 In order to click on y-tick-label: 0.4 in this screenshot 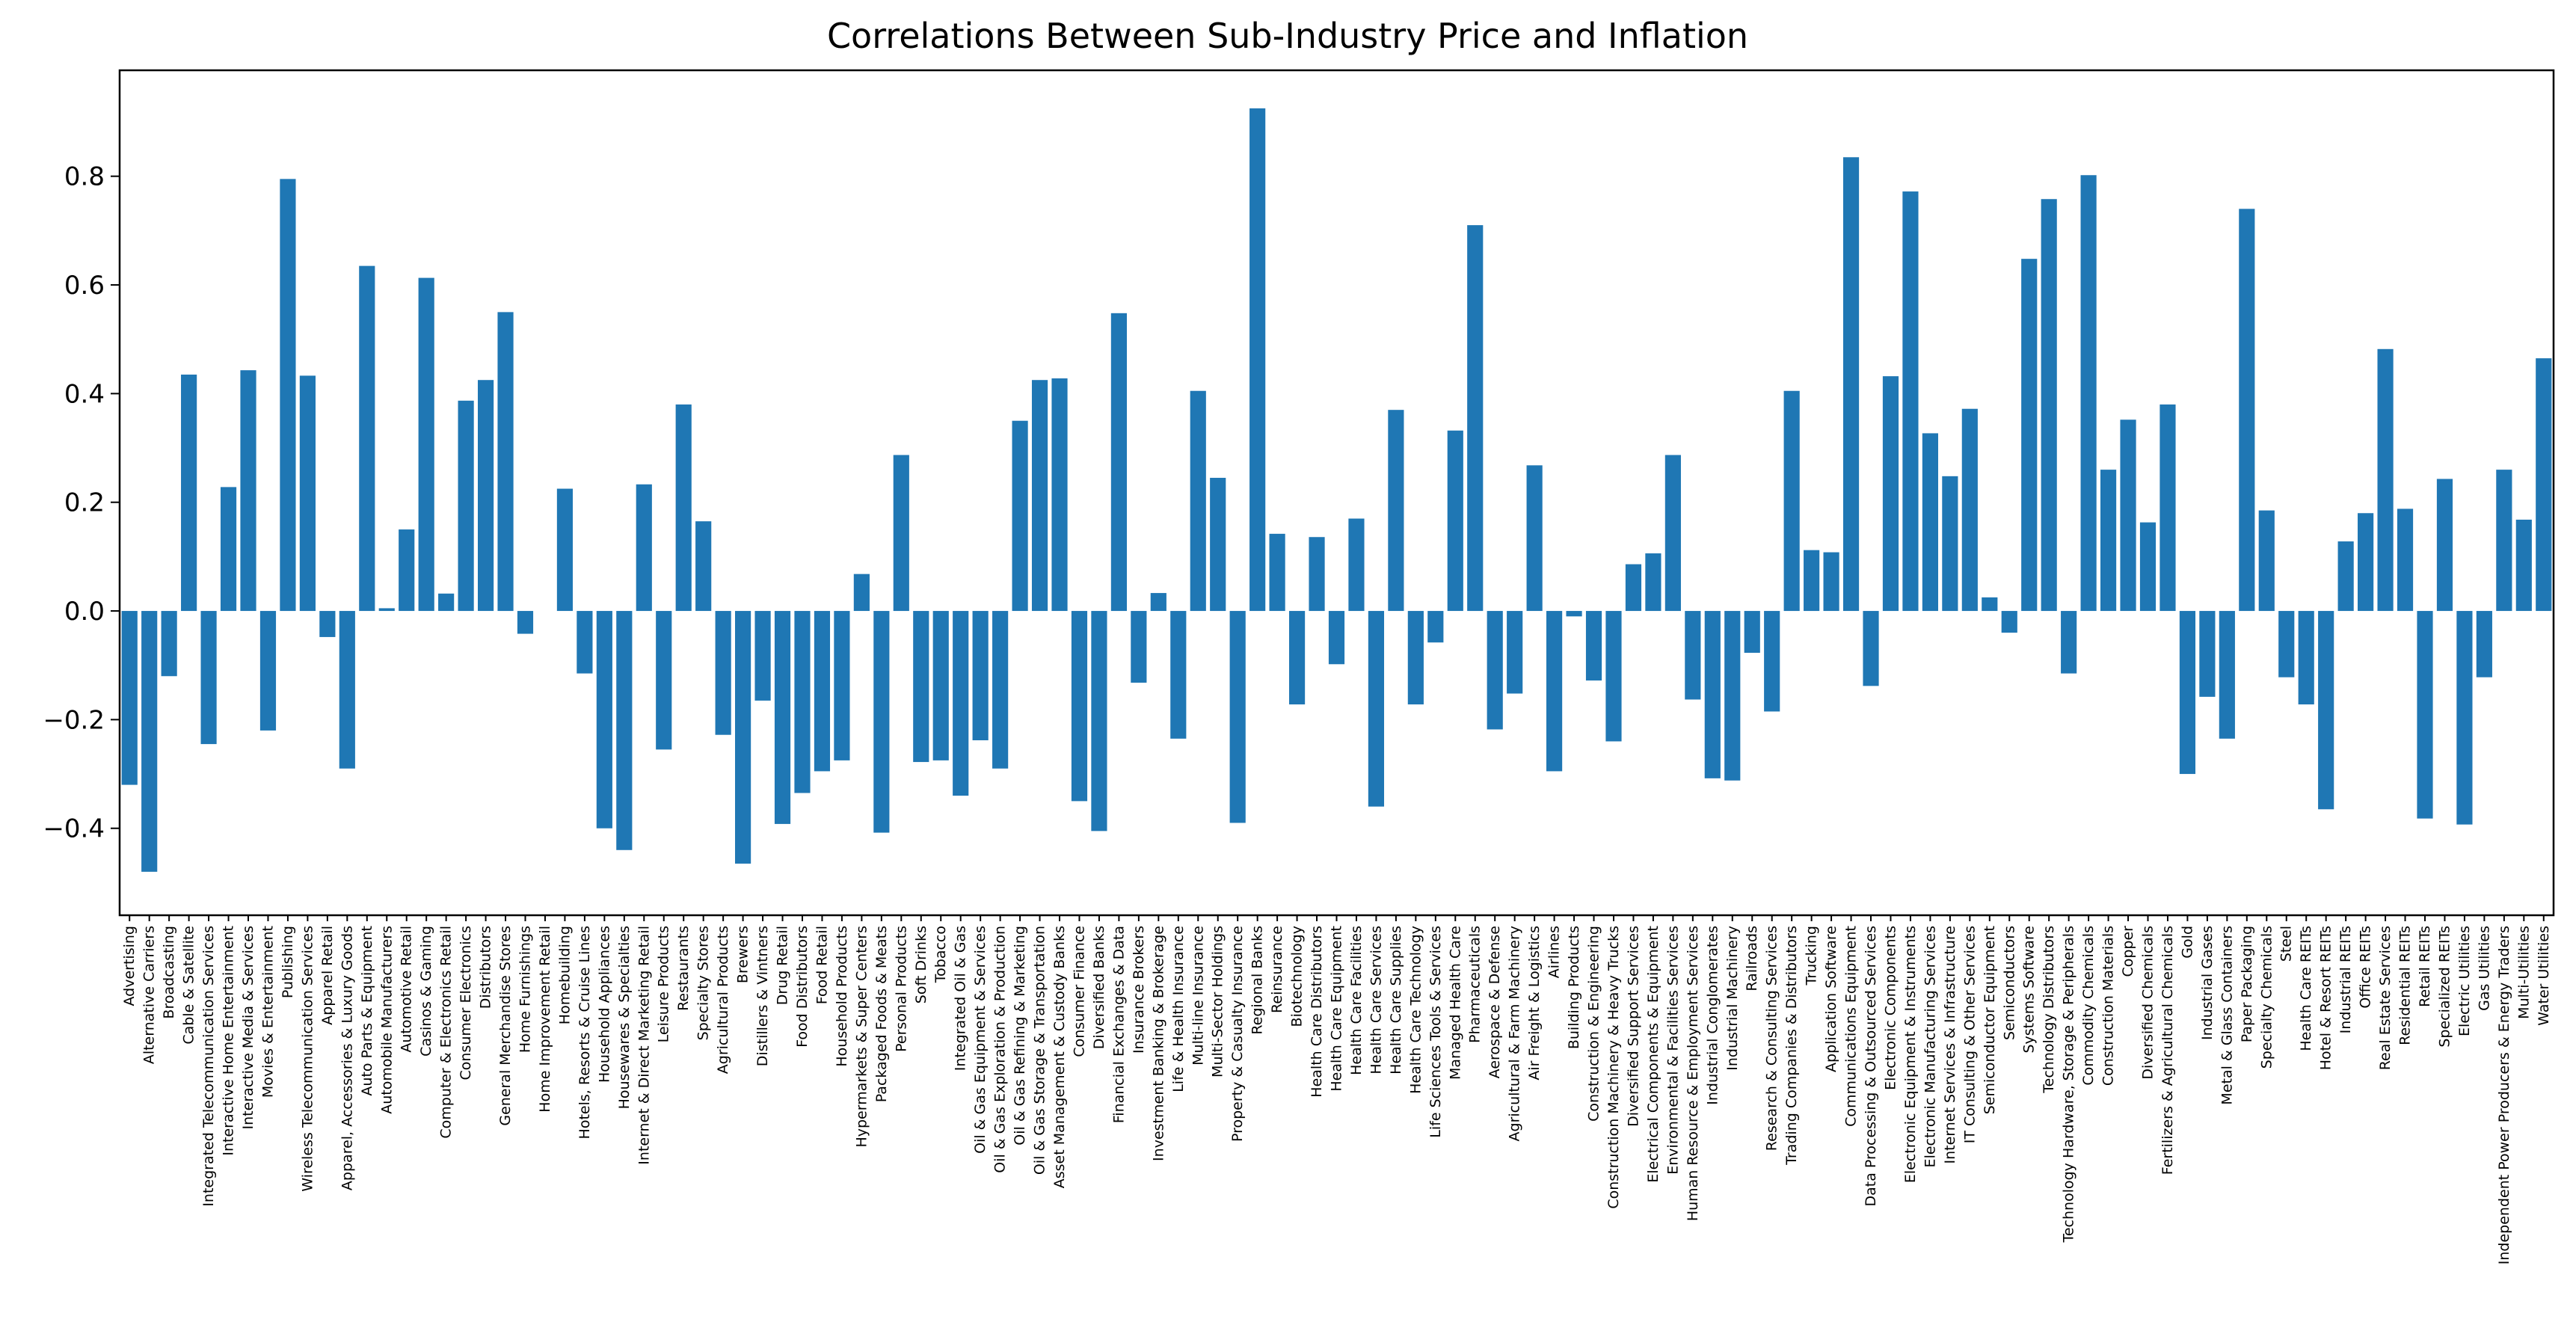, I will do `click(84, 394)`.